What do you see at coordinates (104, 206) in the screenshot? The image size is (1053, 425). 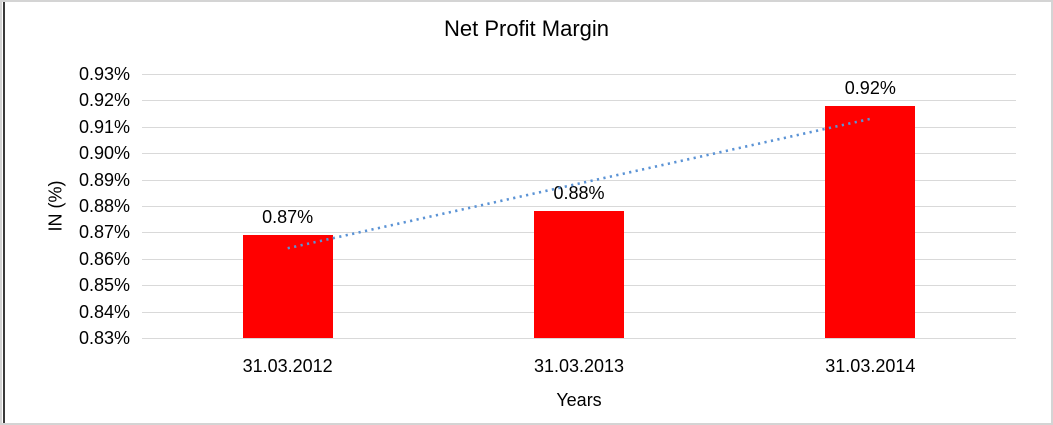 I see `y-tick-label: 0.88%` at bounding box center [104, 206].